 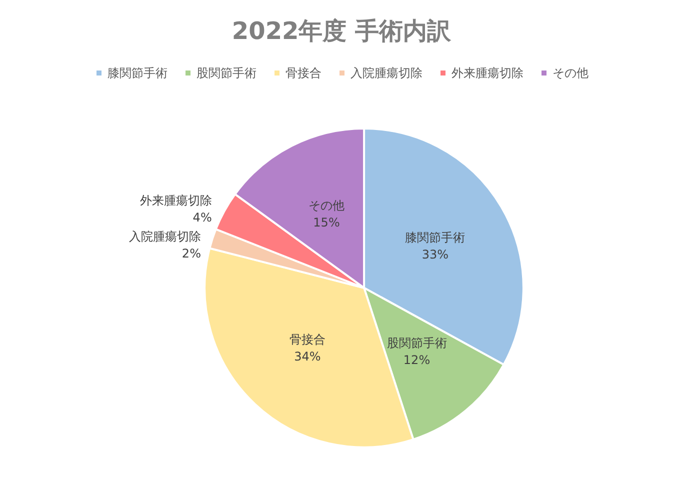 What do you see at coordinates (191, 253) in the screenshot?
I see `data-label: 2%` at bounding box center [191, 253].